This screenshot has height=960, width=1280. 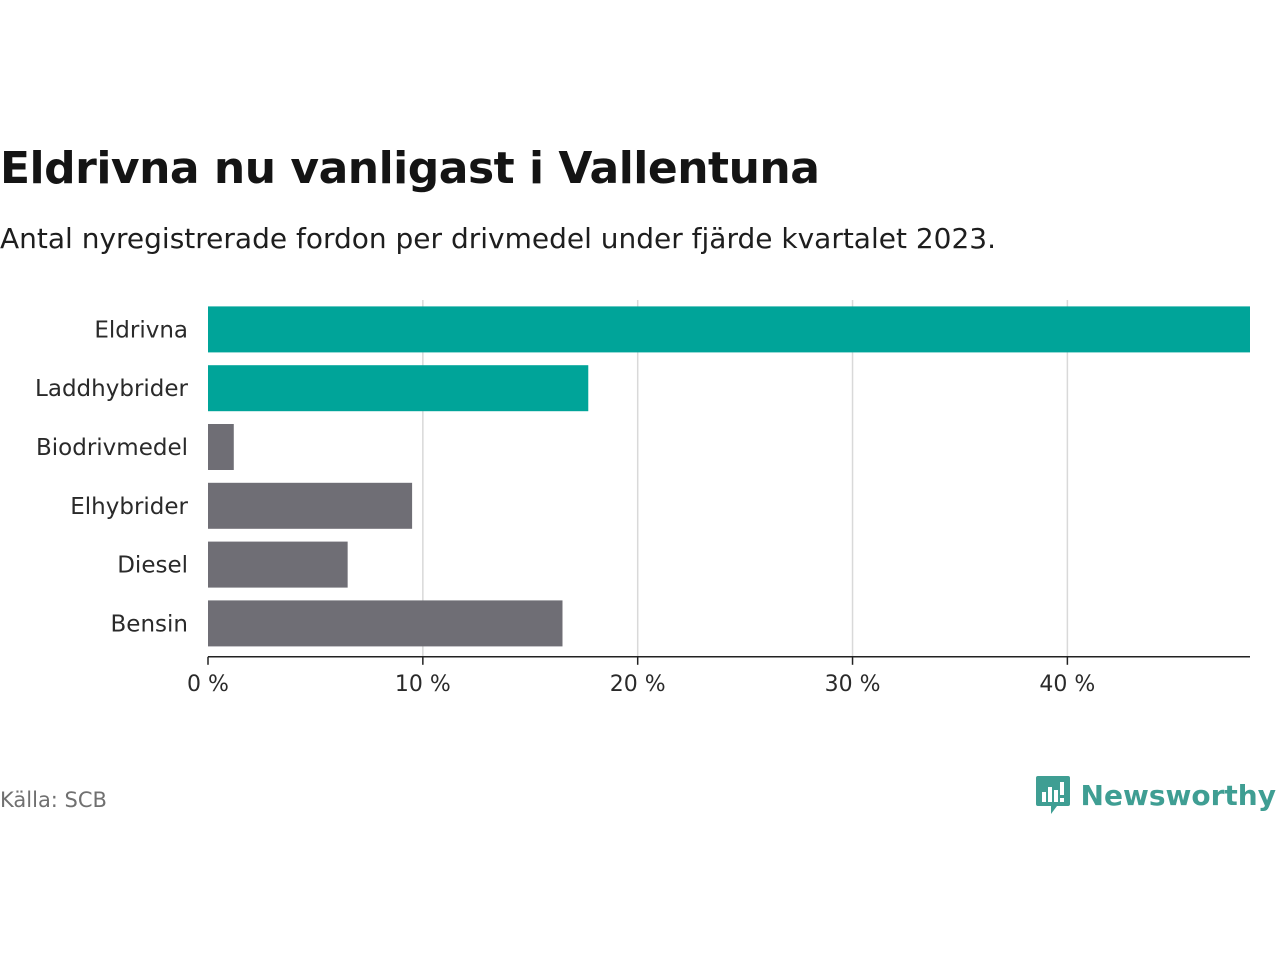 I want to click on category-label: Bensin, so click(x=149, y=624).